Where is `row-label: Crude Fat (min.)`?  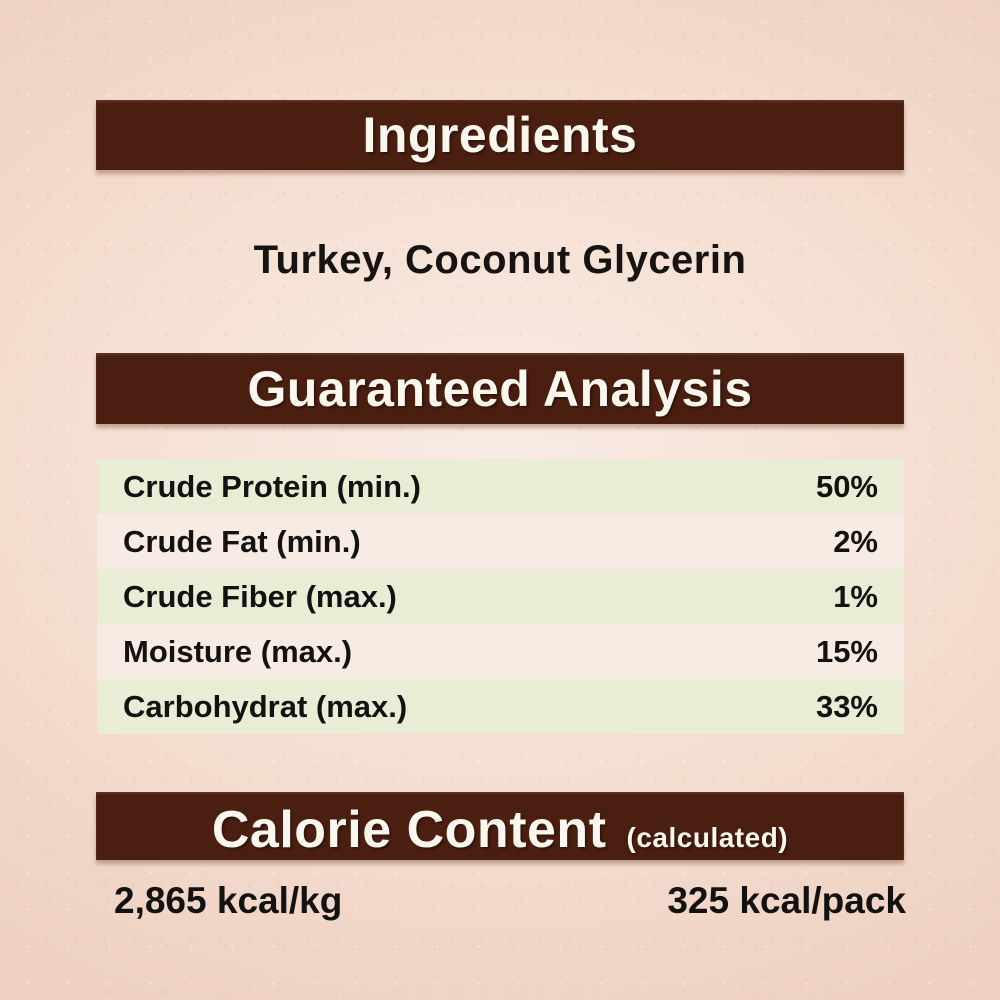 row-label: Crude Fat (min.) is located at coordinates (242, 541).